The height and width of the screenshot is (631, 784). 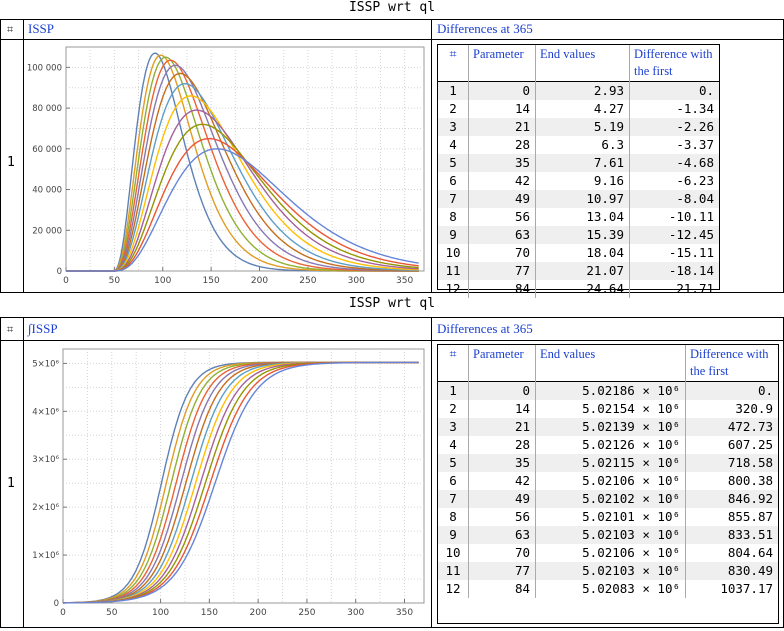 I want to click on table-row: 7 49 10.97 -8.04, so click(x=578, y=199).